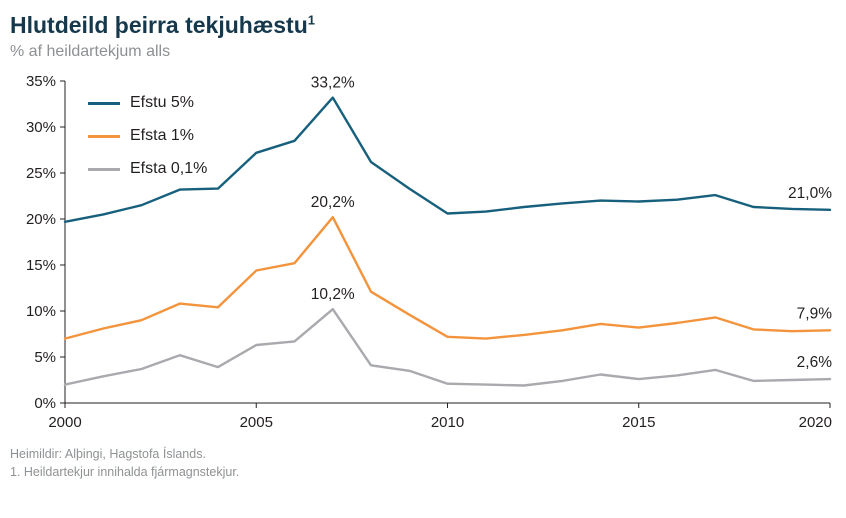 This screenshot has height=518, width=846. What do you see at coordinates (810, 192) in the screenshot?
I see `value-annotation: 21,0%` at bounding box center [810, 192].